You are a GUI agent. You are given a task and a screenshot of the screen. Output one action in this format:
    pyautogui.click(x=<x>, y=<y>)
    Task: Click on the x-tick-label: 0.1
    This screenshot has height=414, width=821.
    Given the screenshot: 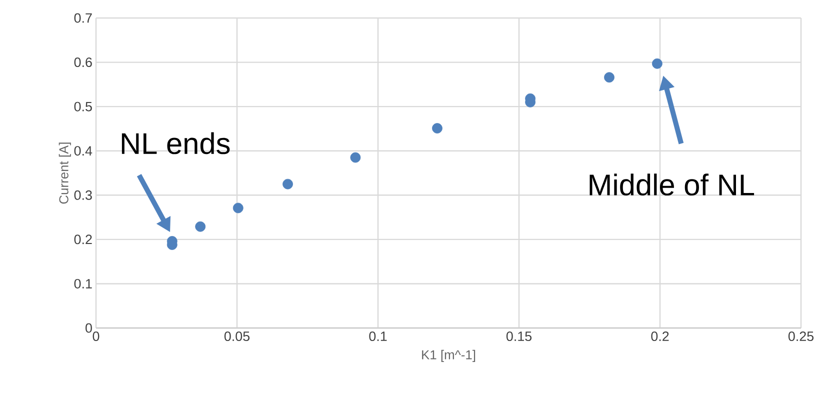 What is the action you would take?
    pyautogui.click(x=378, y=337)
    